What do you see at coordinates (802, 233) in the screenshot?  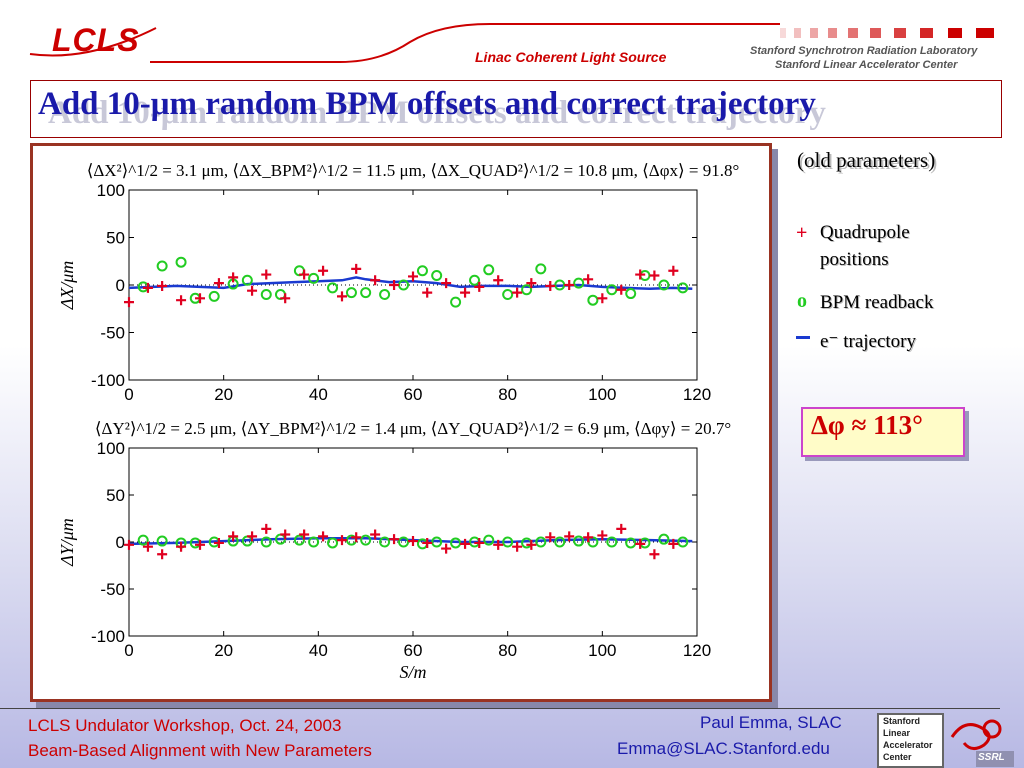 I see `legend-quad-marker: +` at bounding box center [802, 233].